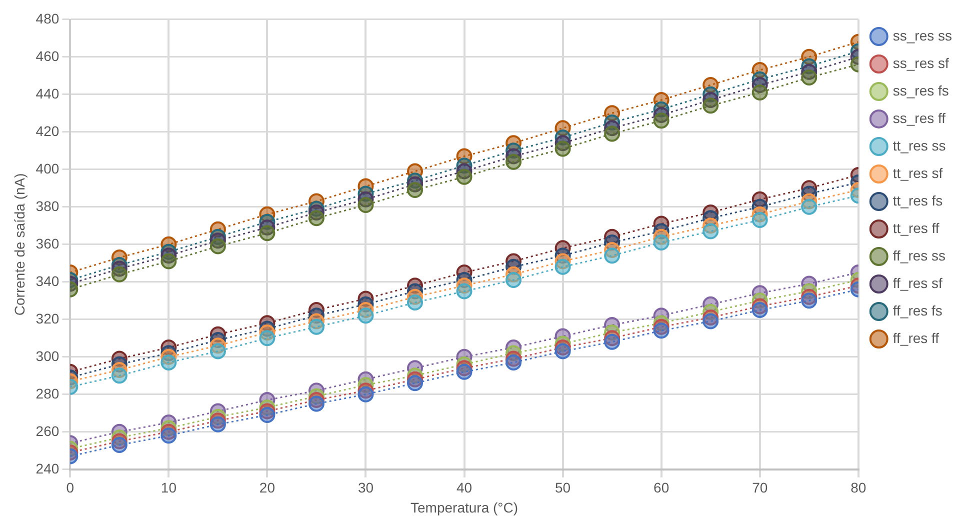  Describe the element at coordinates (48, 168) in the screenshot. I see `y-tick-label: 400` at that location.